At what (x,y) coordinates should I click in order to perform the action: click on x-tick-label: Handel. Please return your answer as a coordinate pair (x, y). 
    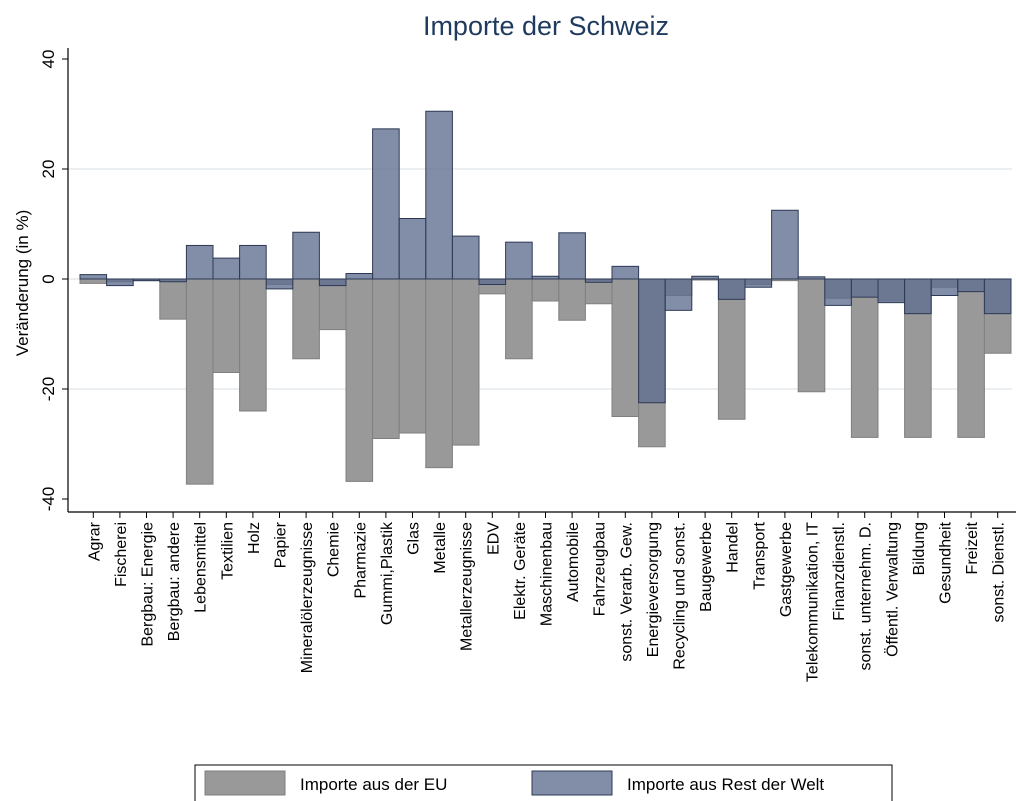
    Looking at the image, I should click on (733, 547).